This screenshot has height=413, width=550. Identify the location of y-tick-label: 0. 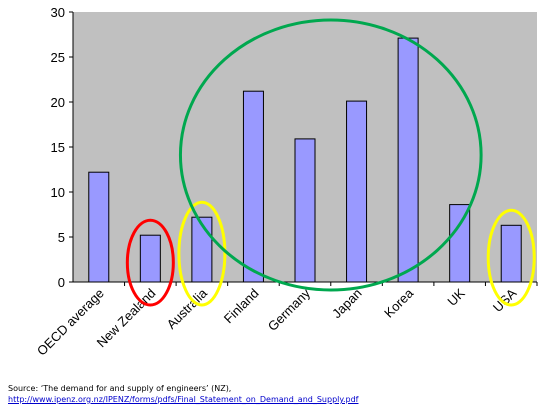
(61, 282).